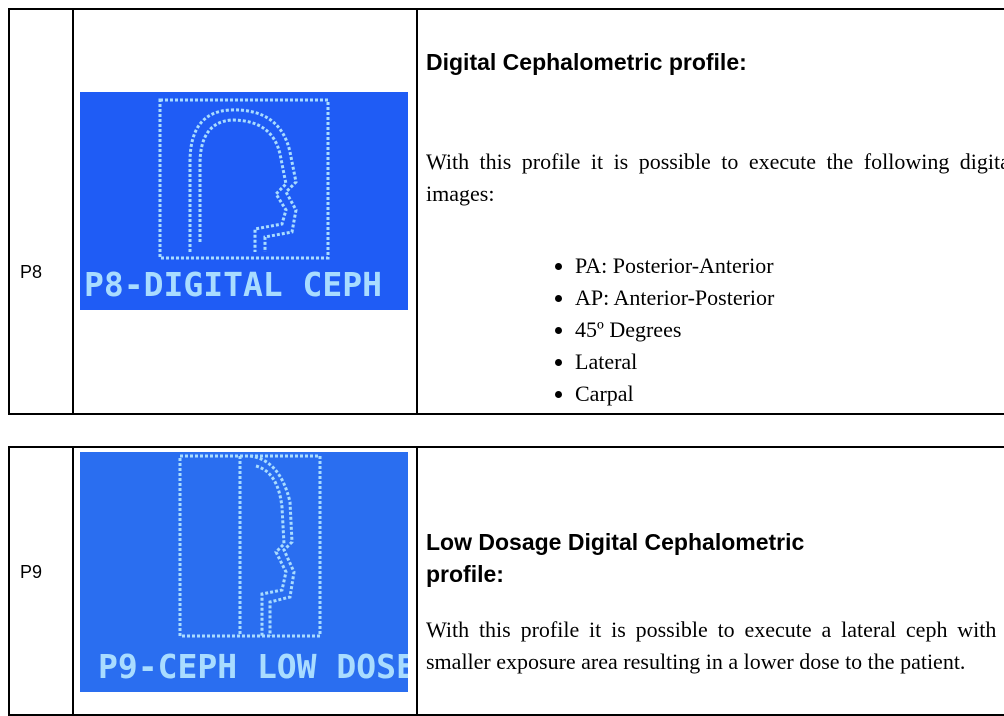 The image size is (1004, 716). Describe the element at coordinates (244, 201) in the screenshot. I see `lcd-screen: P8-DIGITAL CEPH` at that location.